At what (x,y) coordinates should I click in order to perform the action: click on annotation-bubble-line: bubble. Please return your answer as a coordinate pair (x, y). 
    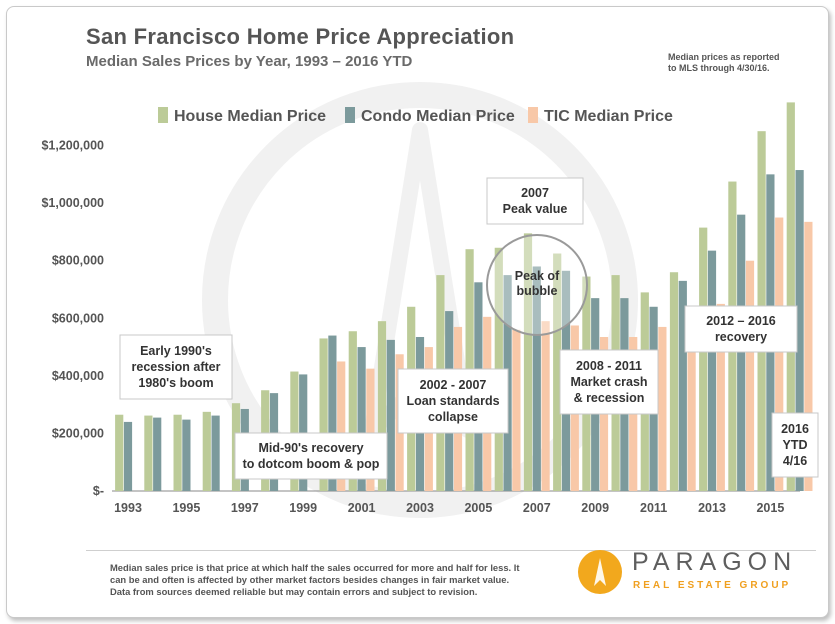
    Looking at the image, I should click on (537, 291).